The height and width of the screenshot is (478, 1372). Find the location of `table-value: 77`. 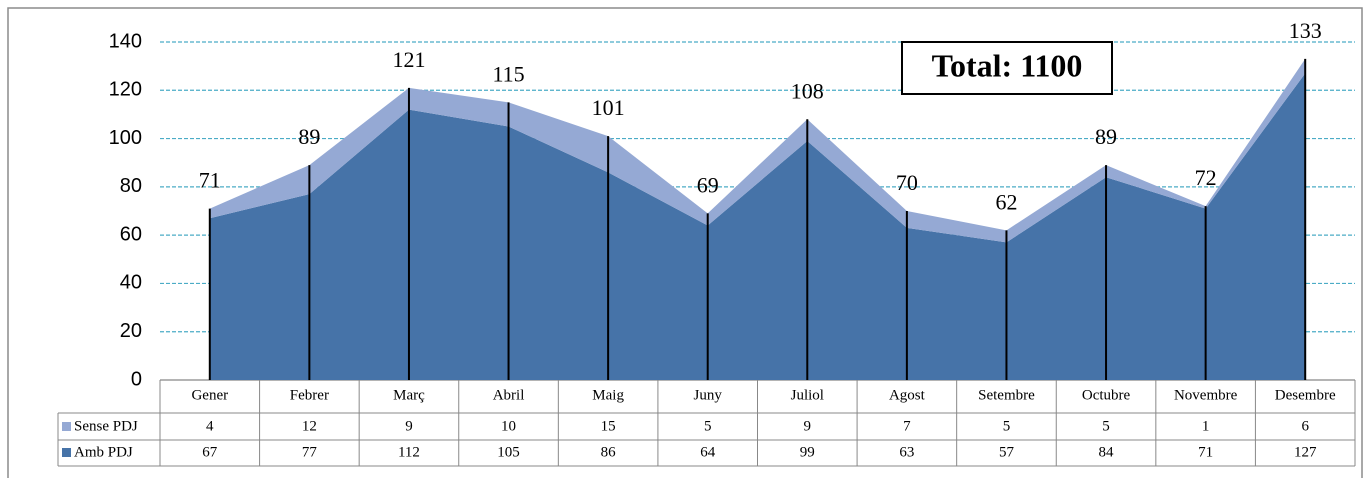

table-value: 77 is located at coordinates (310, 452).